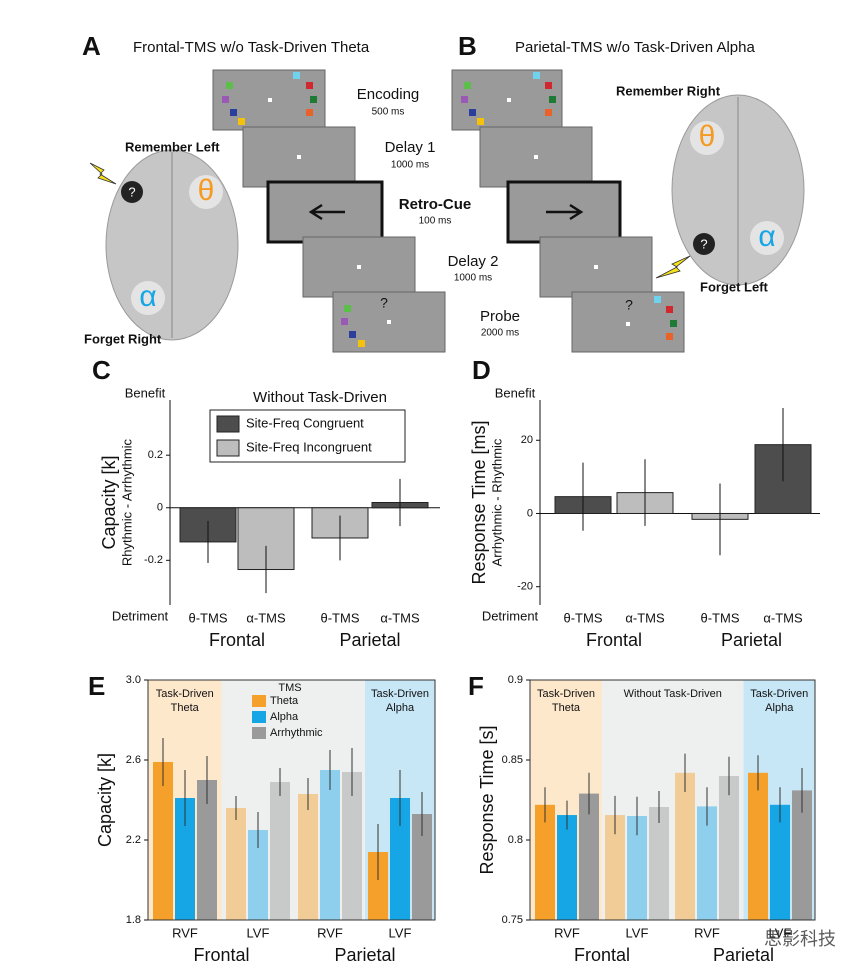 The image size is (864, 977). What do you see at coordinates (296, 733) in the screenshot?
I see `legend-label: Arrhythmic` at bounding box center [296, 733].